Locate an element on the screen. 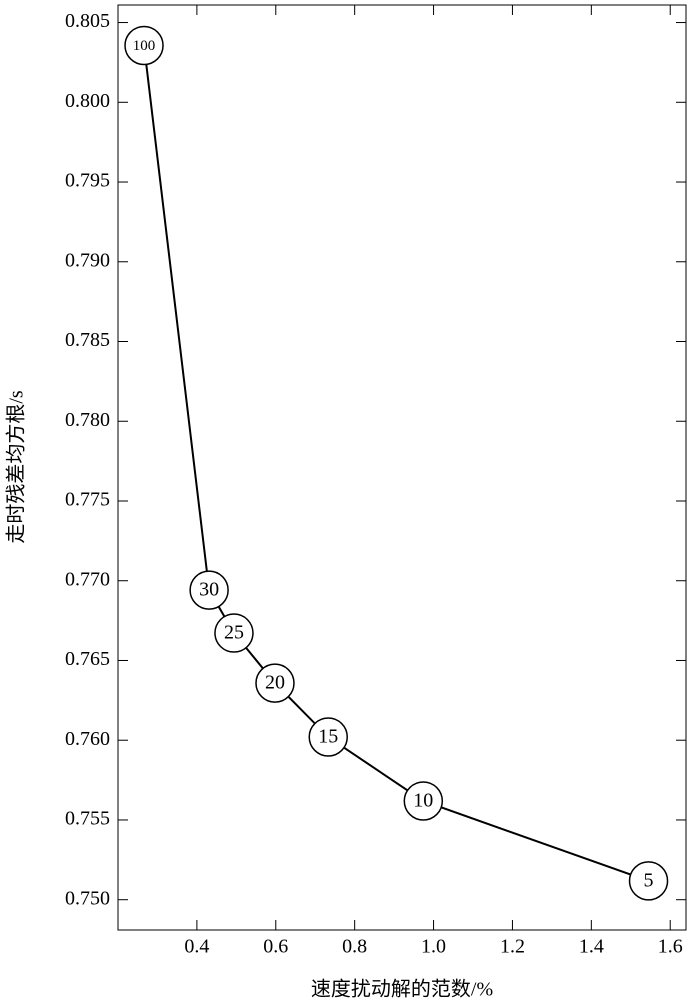 The width and height of the screenshot is (700, 1007). point-label: 5 is located at coordinates (649, 880).